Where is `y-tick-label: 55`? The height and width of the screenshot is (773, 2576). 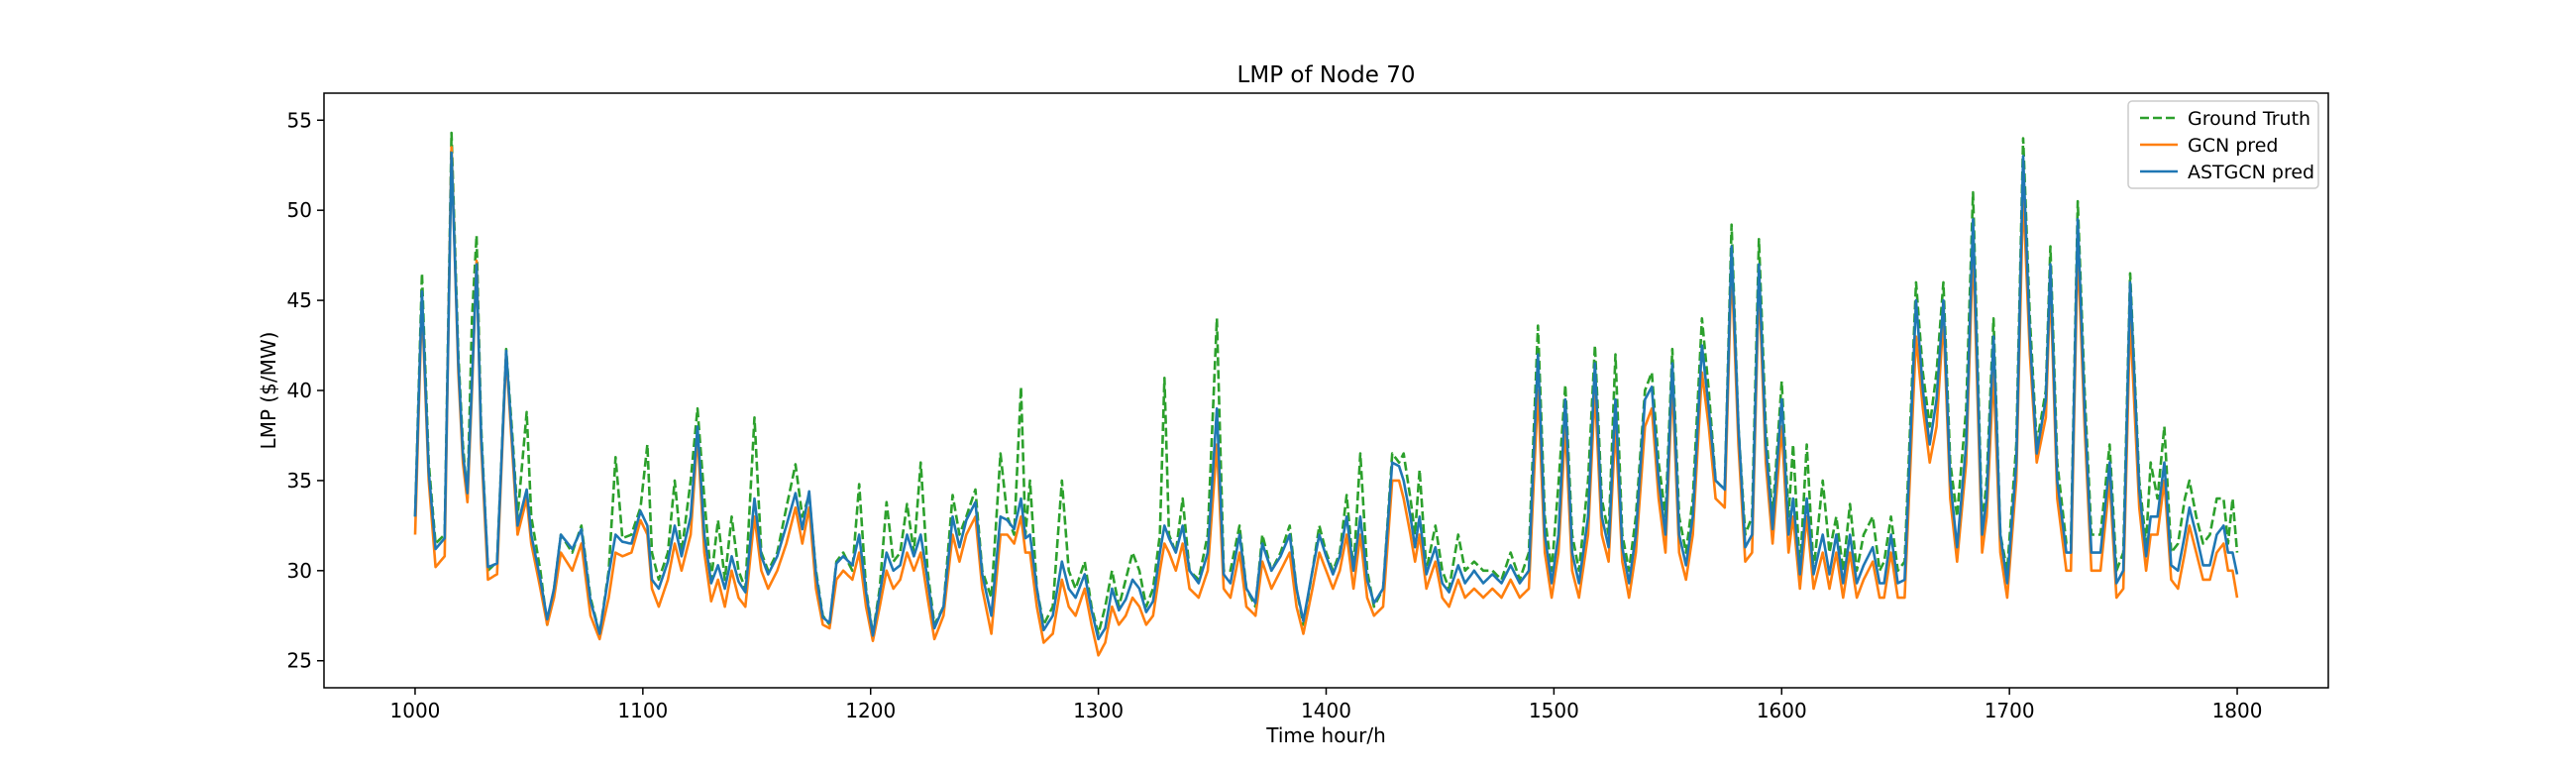
y-tick-label: 55 is located at coordinates (299, 120).